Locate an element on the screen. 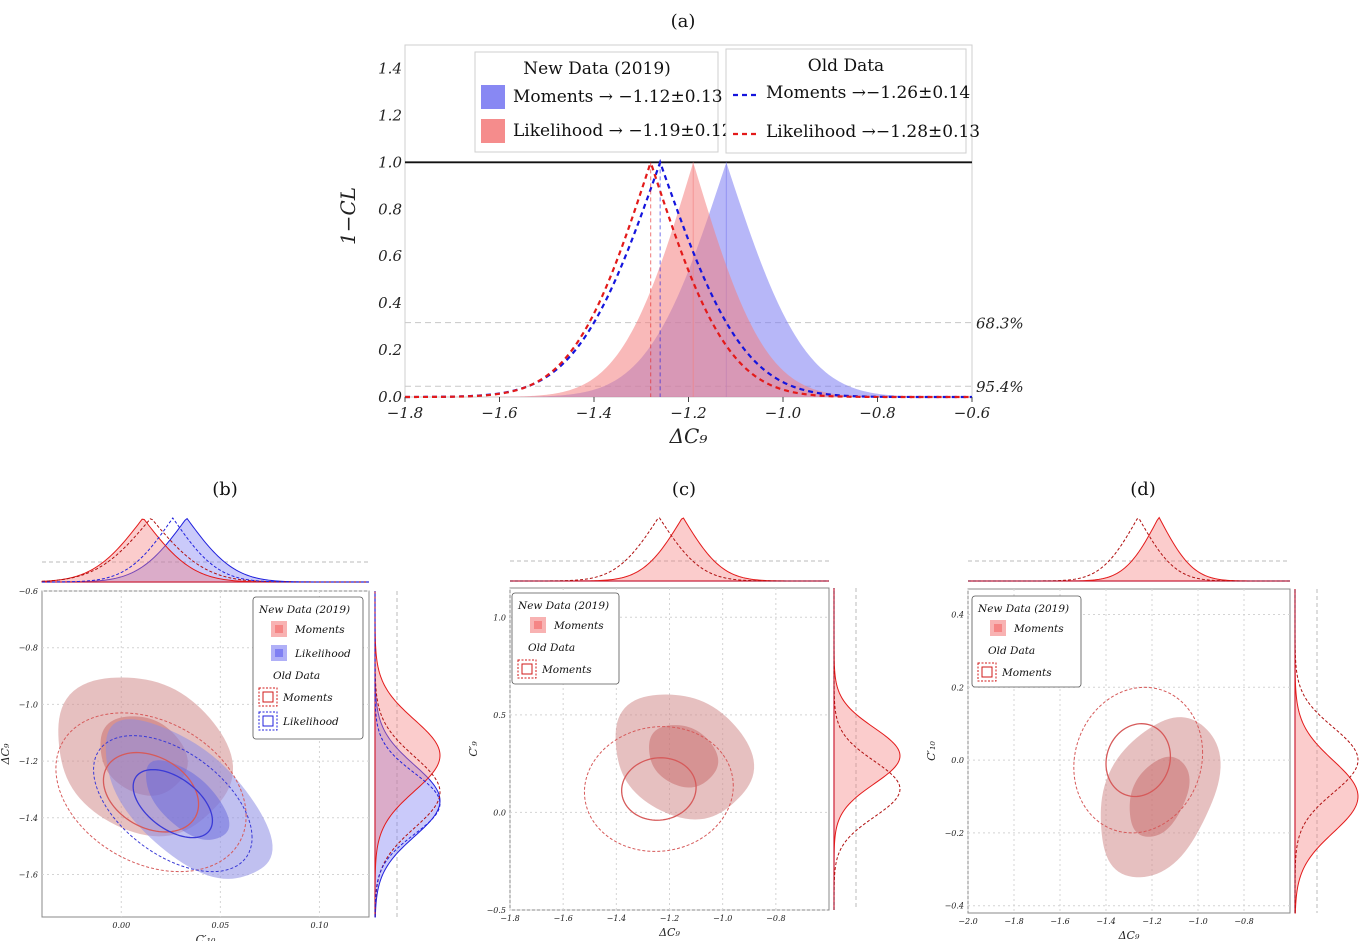 The width and height of the screenshot is (1365, 941). y-tick-label: 1.4 is located at coordinates (390, 68).